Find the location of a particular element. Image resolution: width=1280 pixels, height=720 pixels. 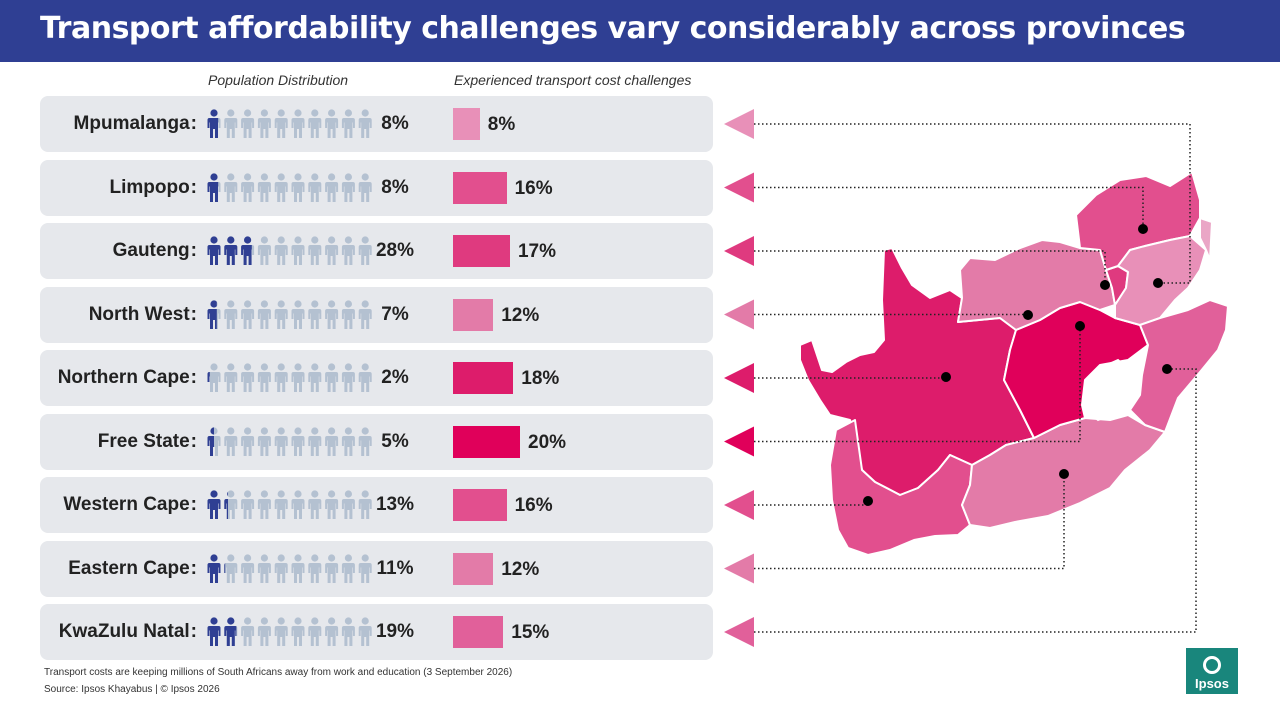

ipsos-logo: Ipsos is located at coordinates (1212, 671).